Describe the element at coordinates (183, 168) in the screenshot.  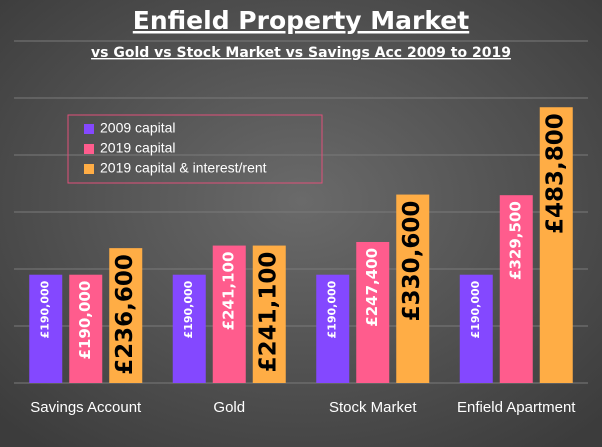
I see `legend-label: 2019 capital & interest/rent` at that location.